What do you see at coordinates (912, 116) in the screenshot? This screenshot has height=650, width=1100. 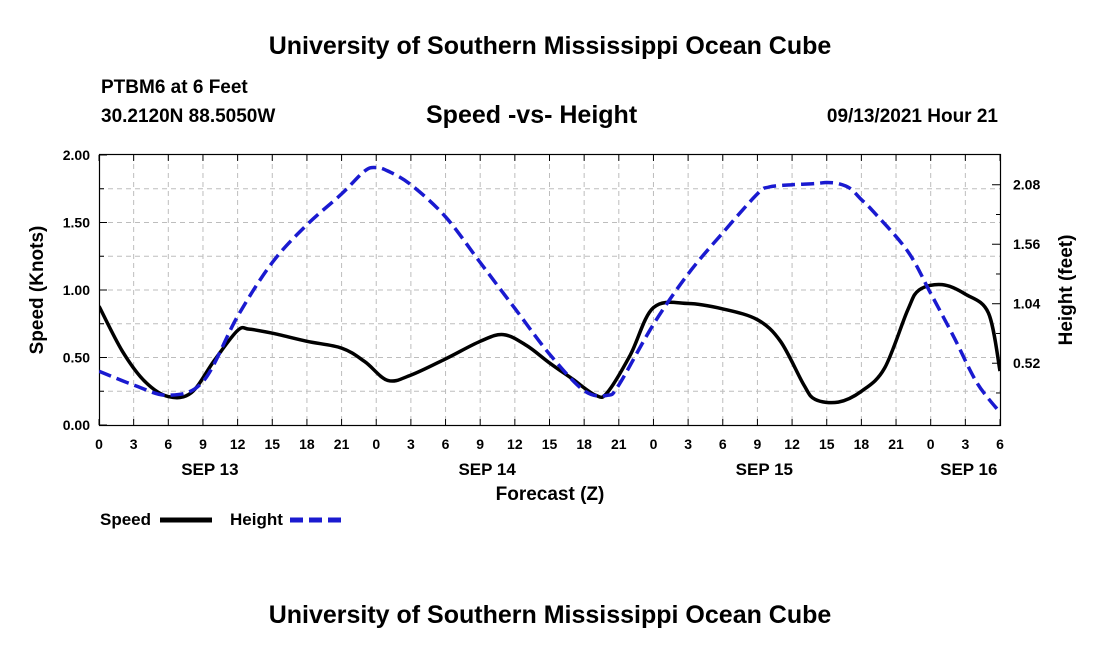 I see `chart-timestamp: 09/13/2021 Hour 21` at bounding box center [912, 116].